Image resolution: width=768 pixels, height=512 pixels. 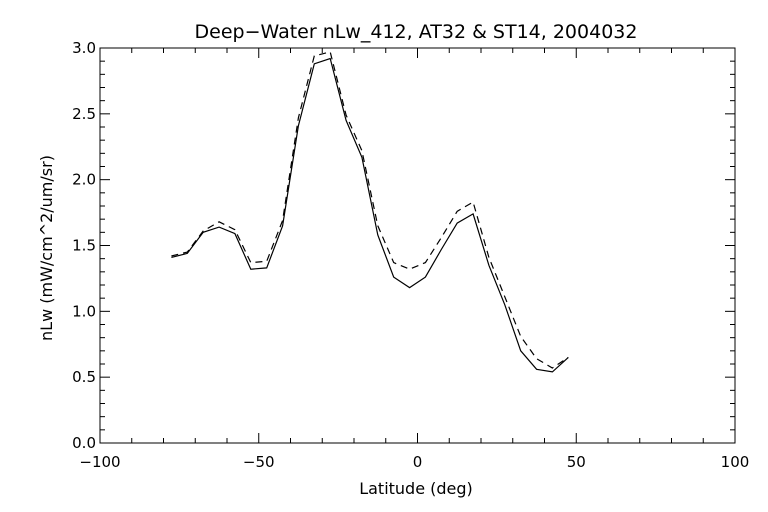 I want to click on x-axis-label: Latitude (deg), so click(x=416, y=488).